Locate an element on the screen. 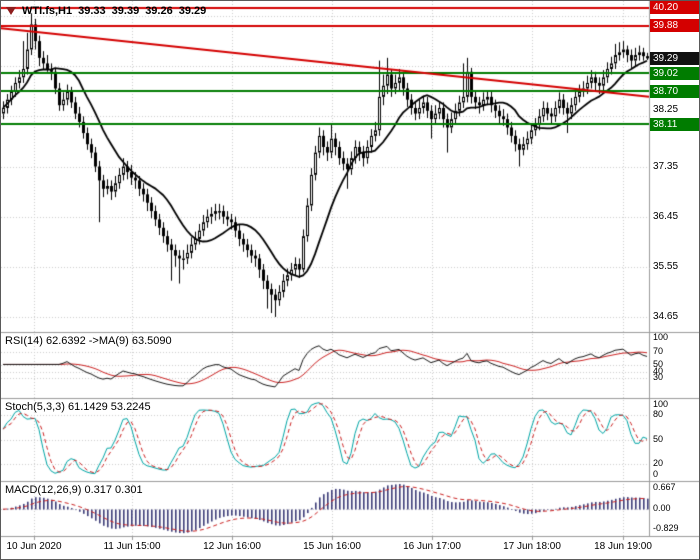 The width and height of the screenshot is (700, 560). stoch-axis-label: 80 is located at coordinates (658, 413).